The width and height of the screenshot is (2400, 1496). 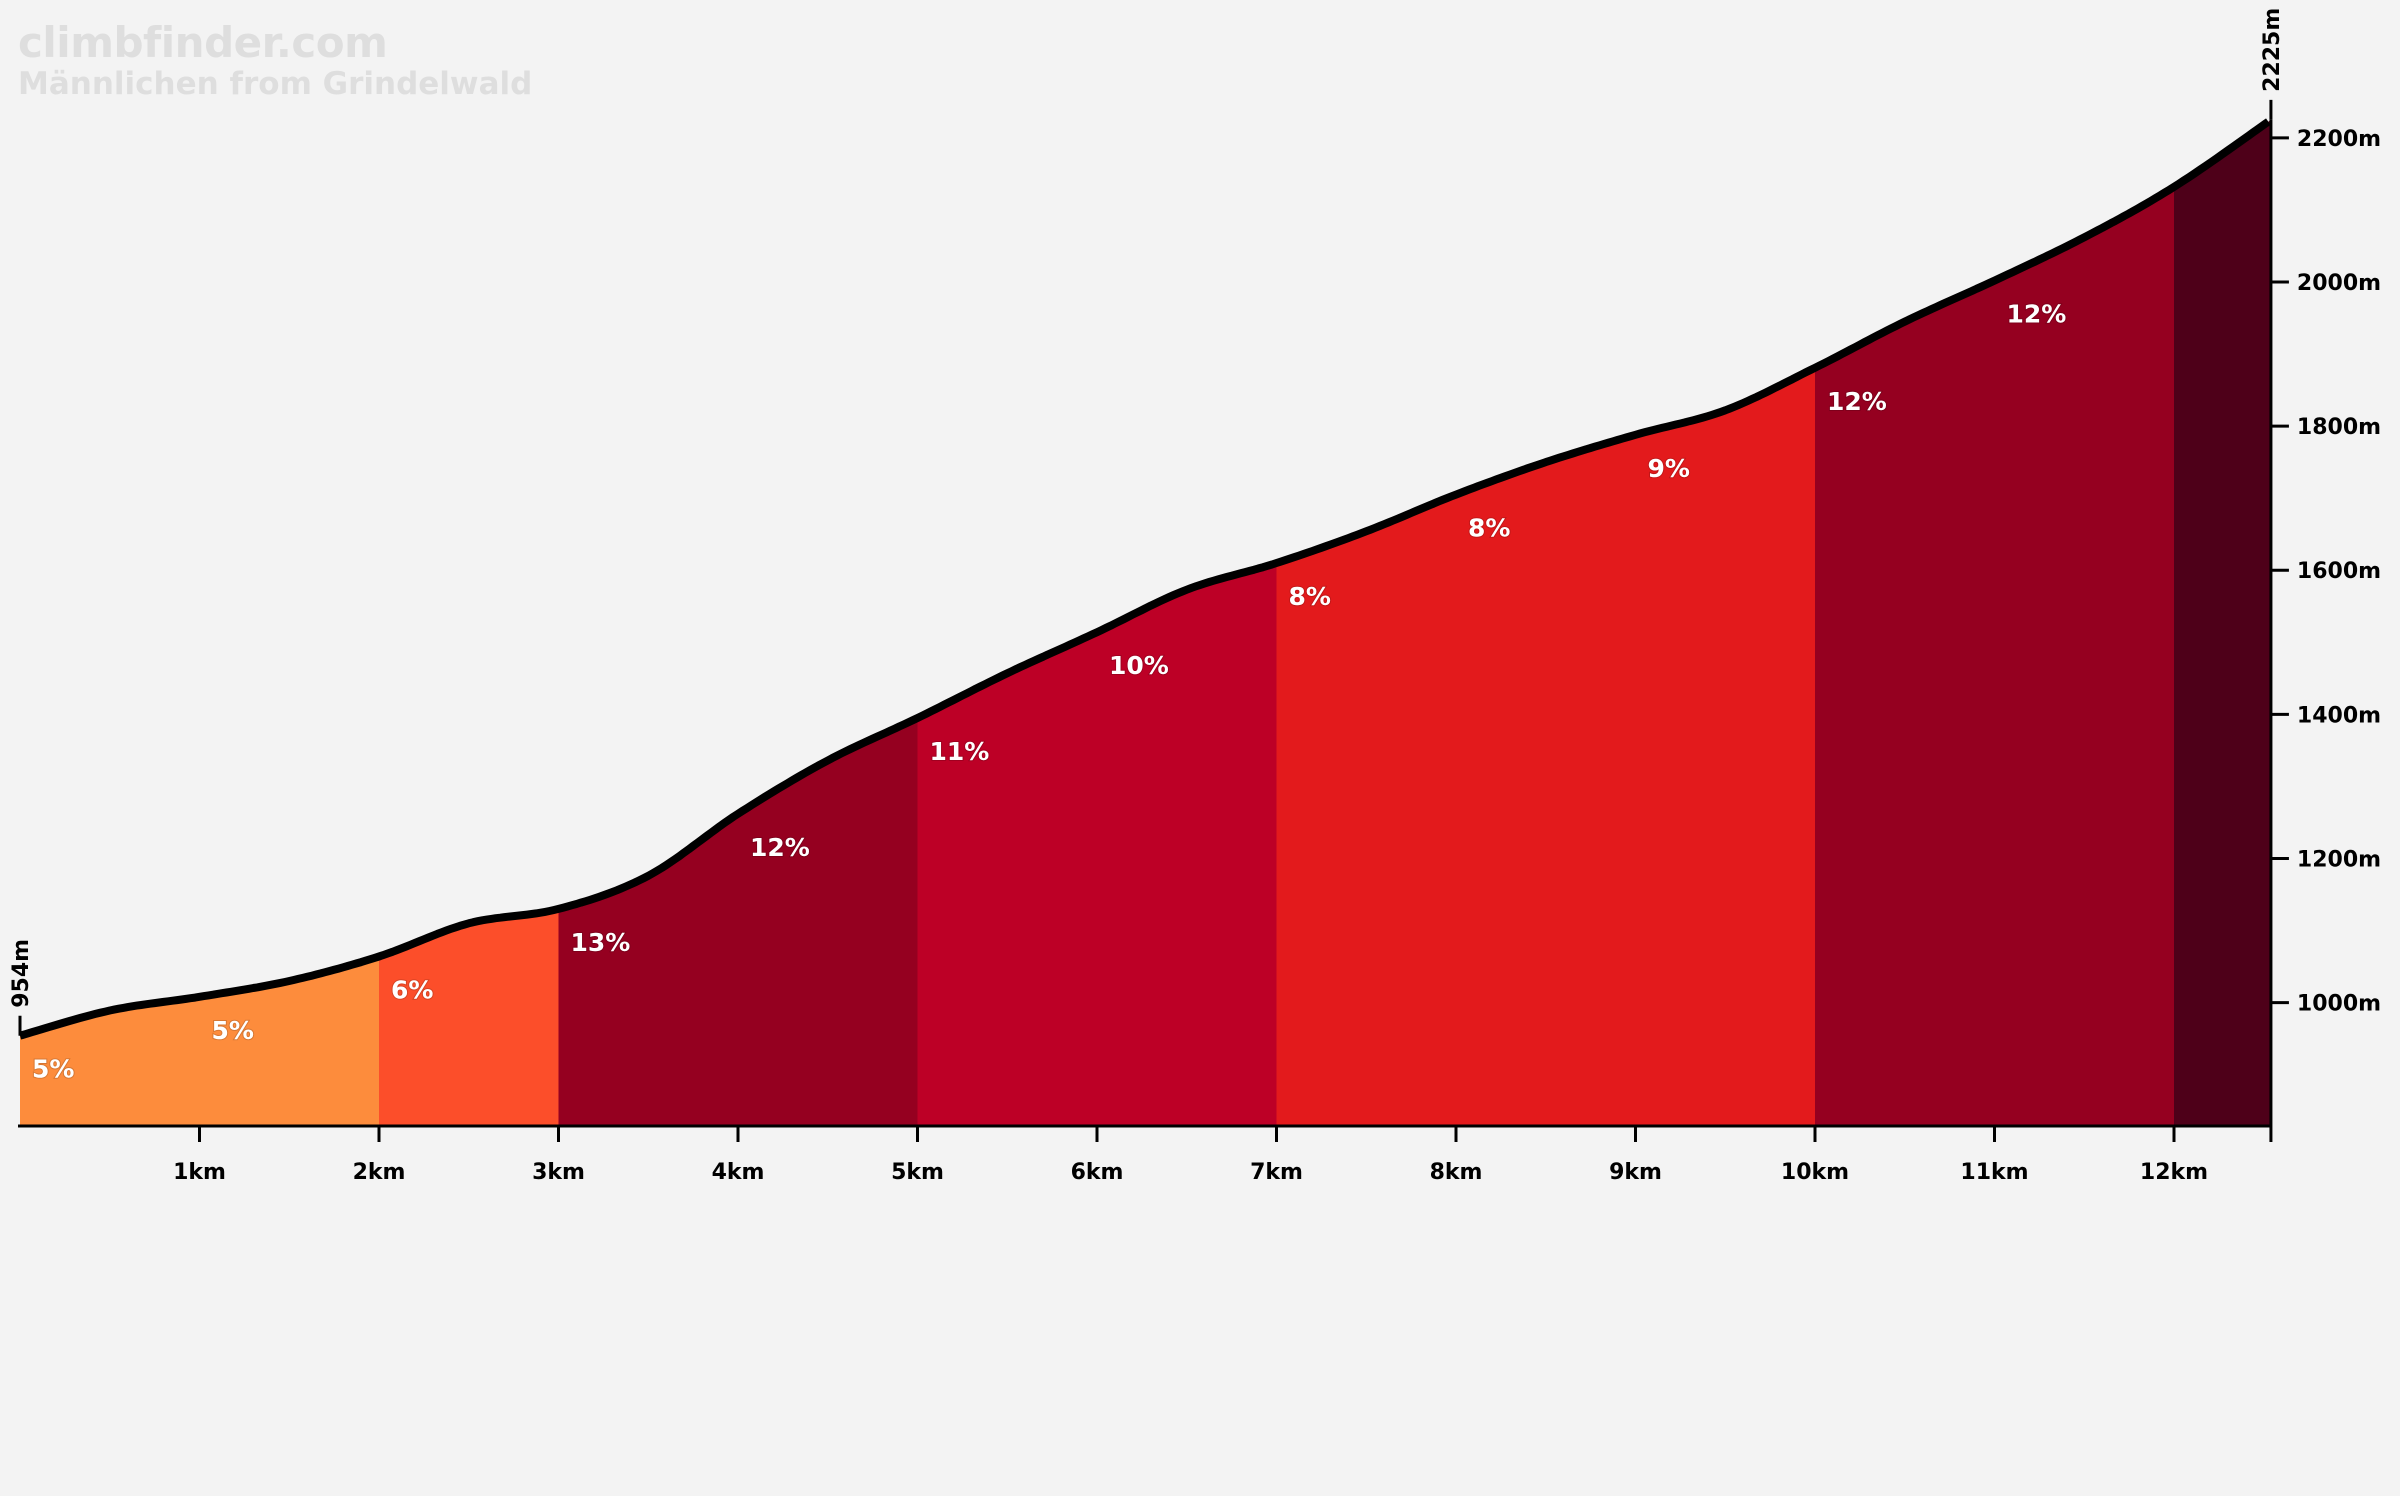 I want to click on start-elevation-label: 954m, so click(x=21, y=973).